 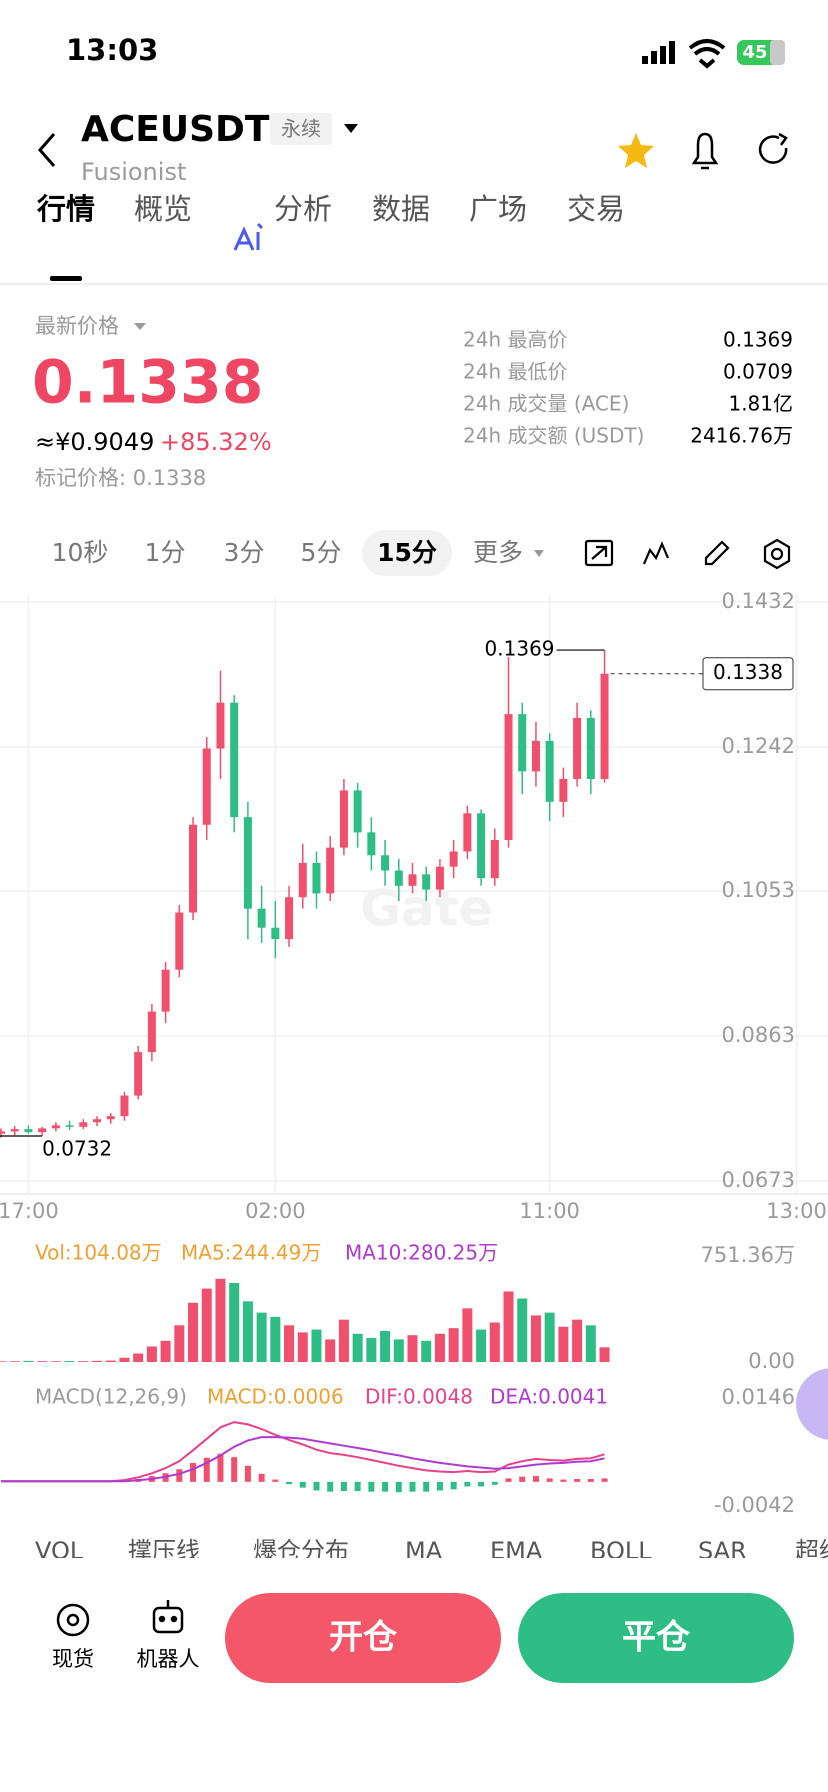 I want to click on close-label: 平仓, so click(x=656, y=1638).